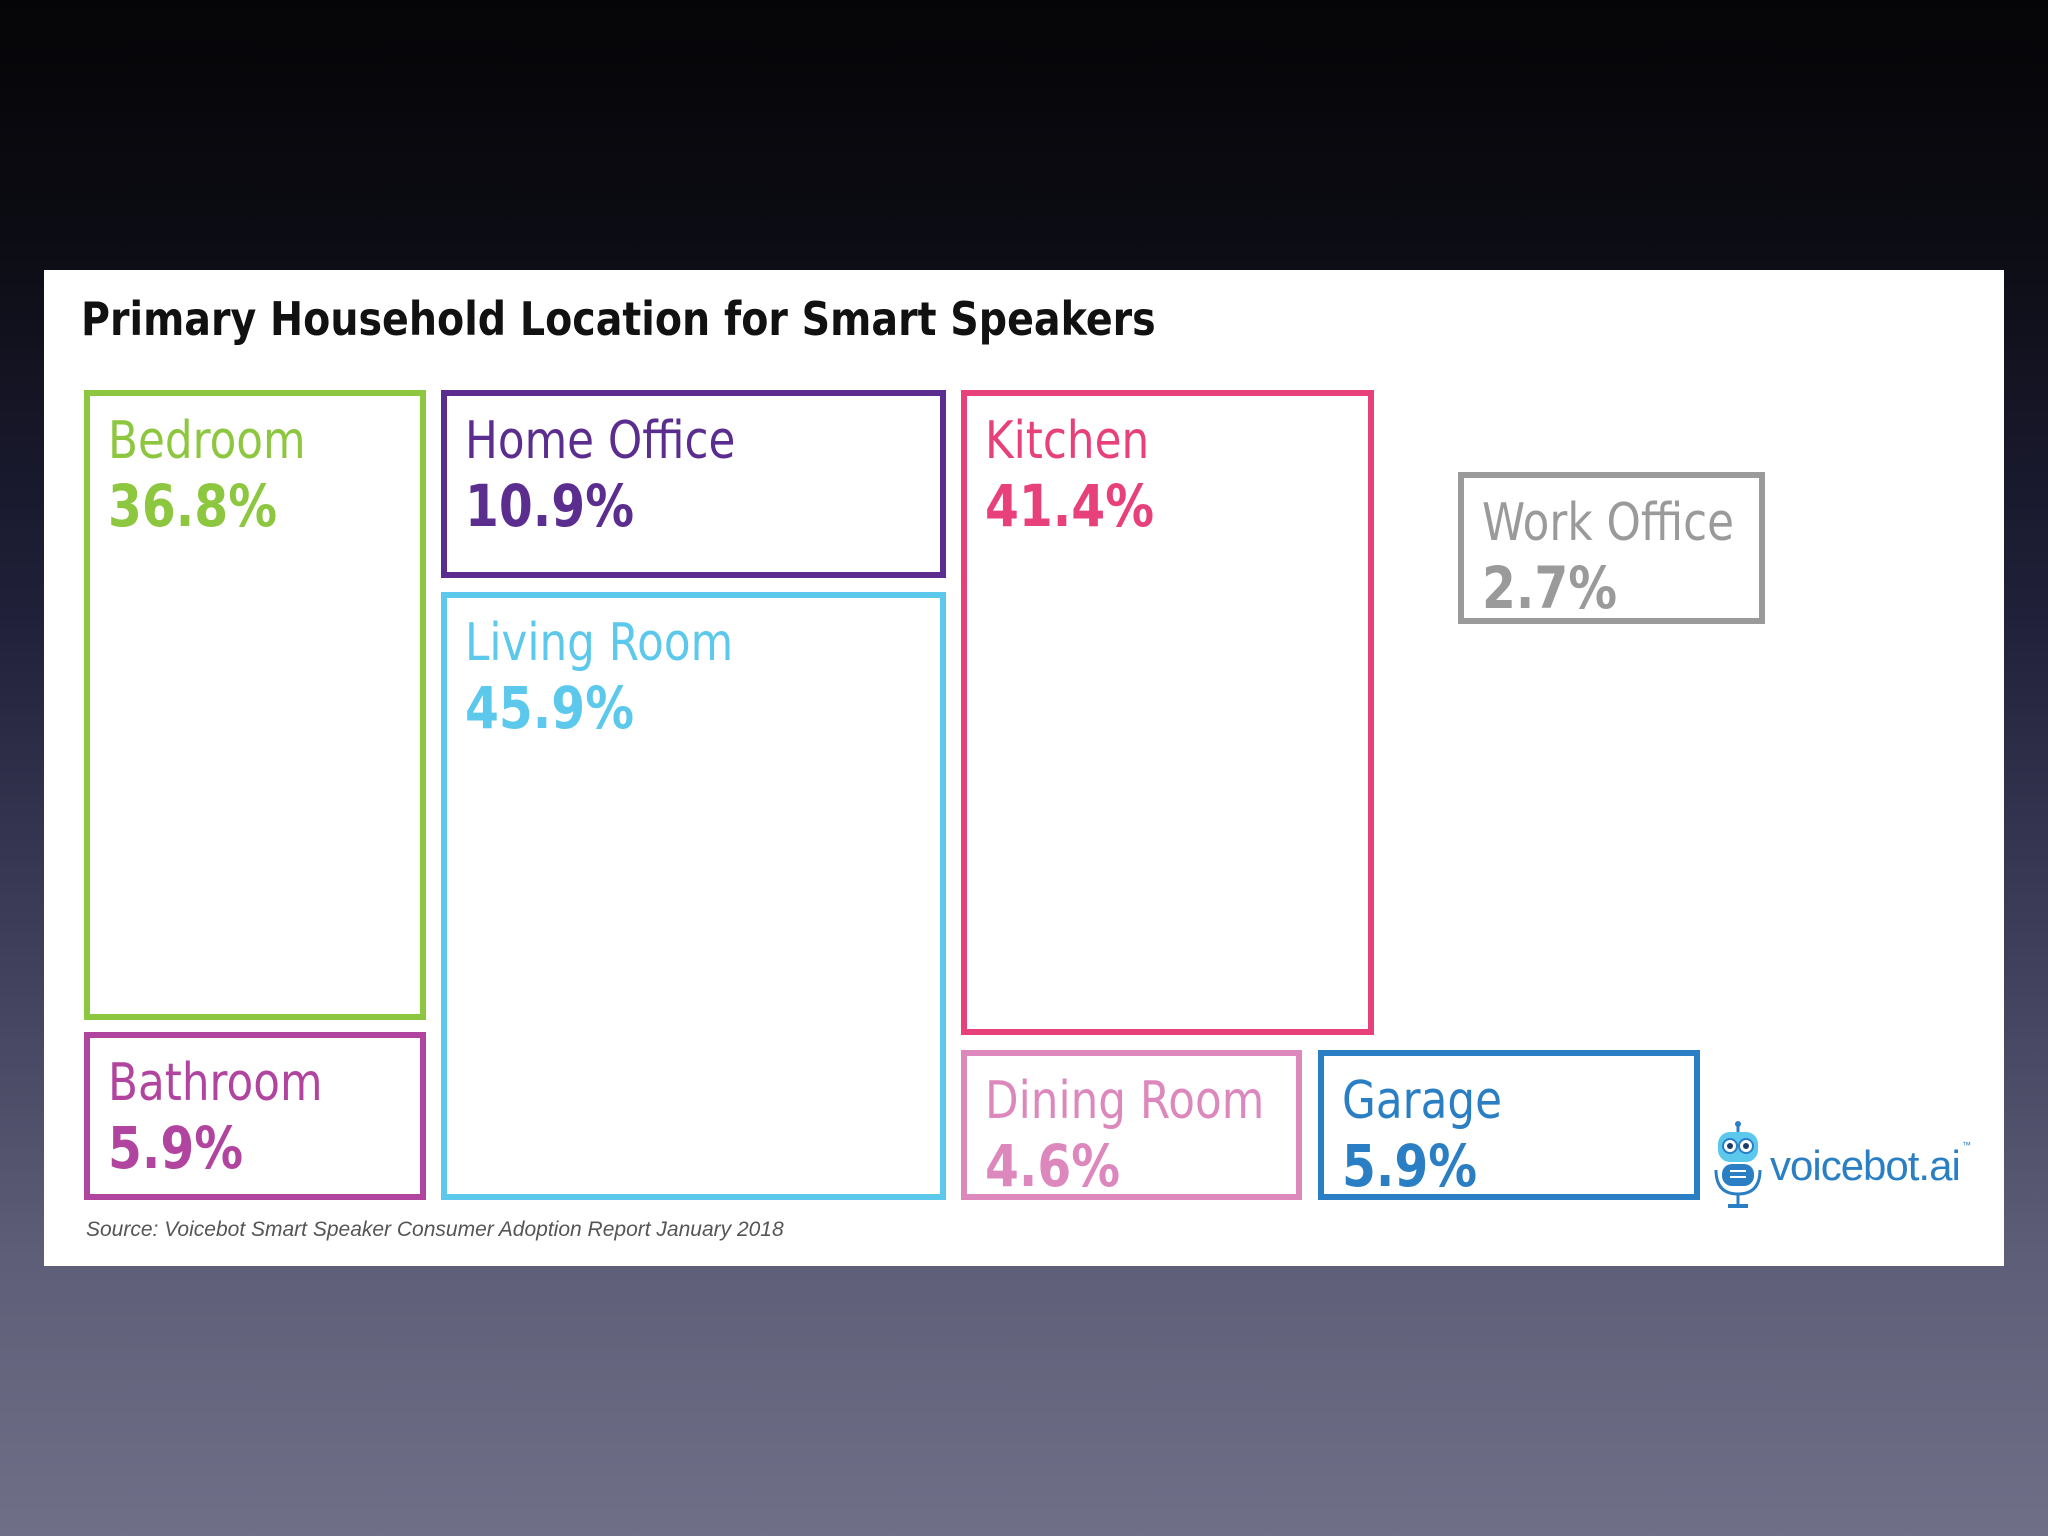  Describe the element at coordinates (1966, 1145) in the screenshot. I see `brand-trademark: ™` at that location.